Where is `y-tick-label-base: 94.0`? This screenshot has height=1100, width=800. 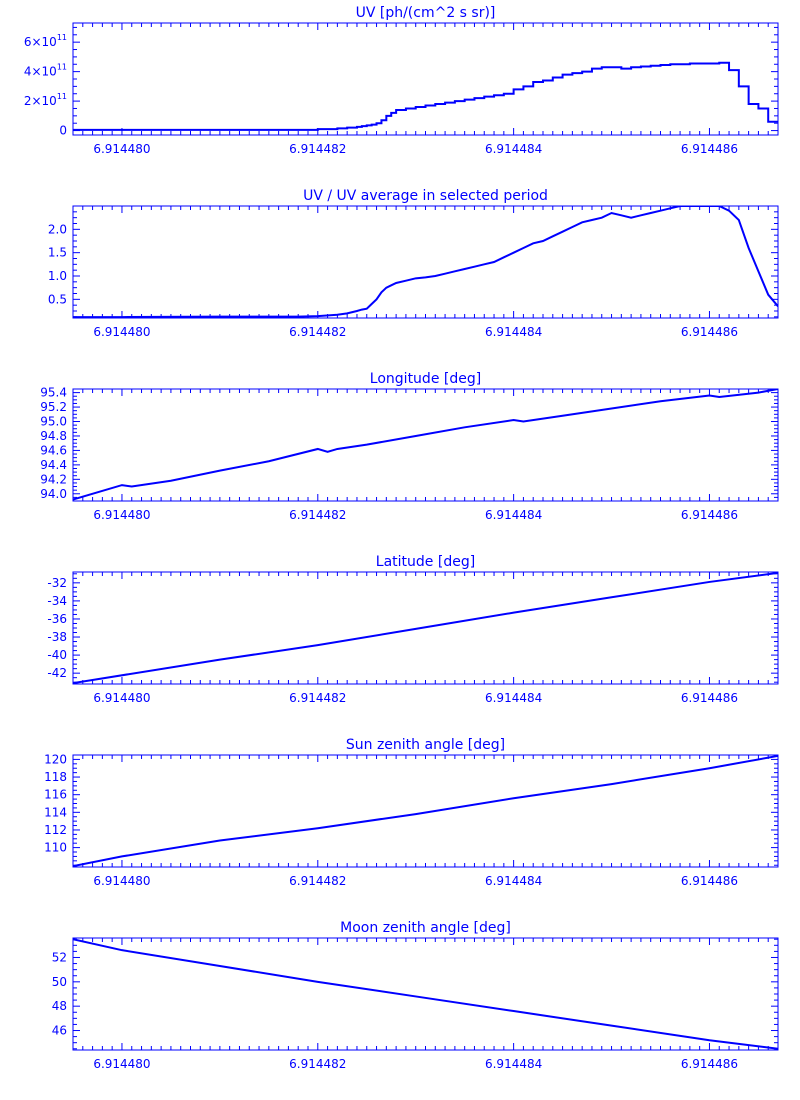
y-tick-label-base: 94.0 is located at coordinates (53, 494).